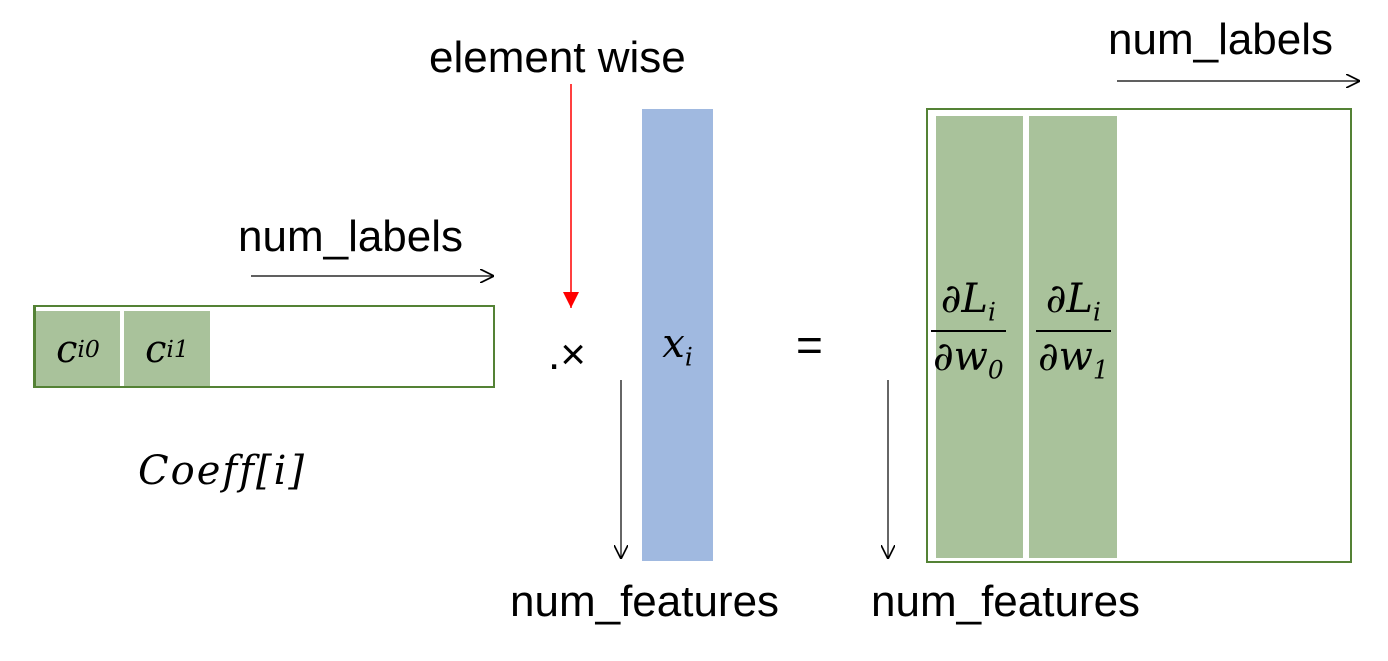 This screenshot has height=661, width=1388. What do you see at coordinates (264, 346) in the screenshot?
I see `coeff-vector: c i0 c i1` at bounding box center [264, 346].